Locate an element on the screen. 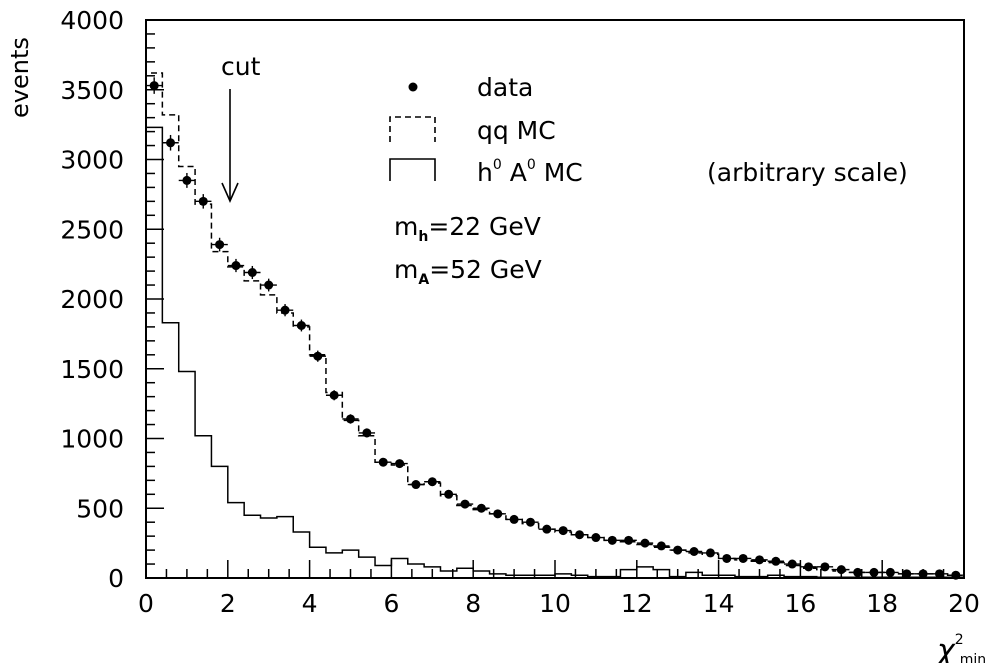 This screenshot has width=989, height=663. param-ma-sym: m is located at coordinates (406, 269).